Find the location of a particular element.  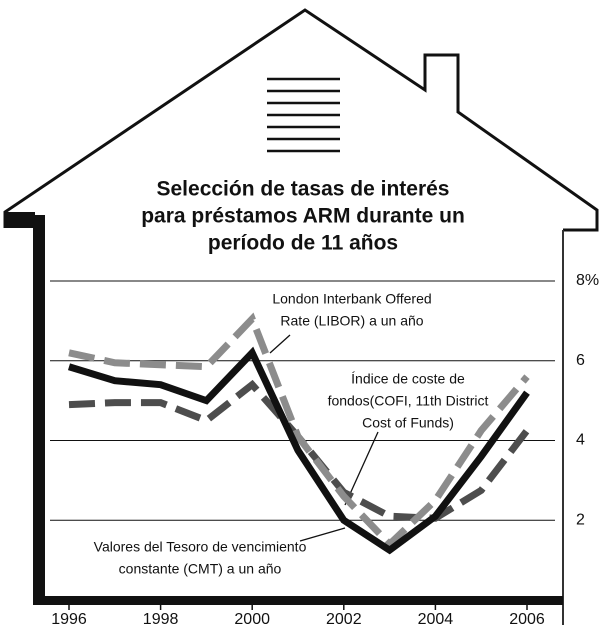

chart-title: Selección de tasas de interés is located at coordinates (303, 189).